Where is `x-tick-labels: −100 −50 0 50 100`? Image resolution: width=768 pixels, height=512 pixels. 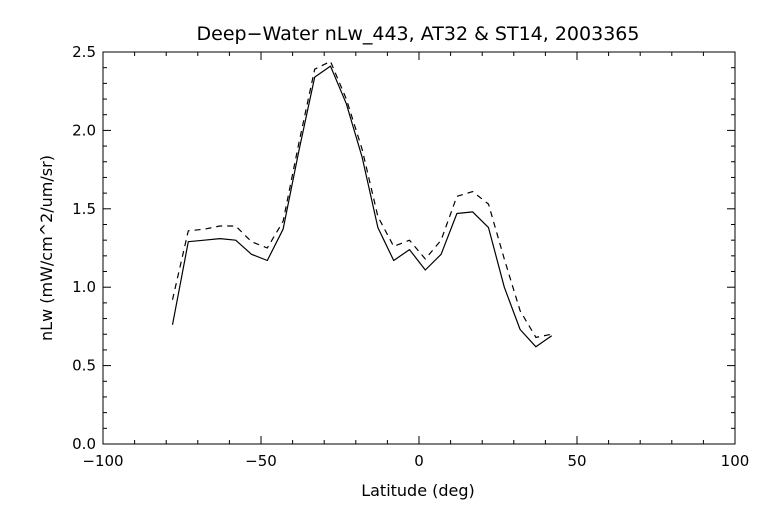
x-tick-labels: −100 −50 0 50 100 is located at coordinates (415, 461).